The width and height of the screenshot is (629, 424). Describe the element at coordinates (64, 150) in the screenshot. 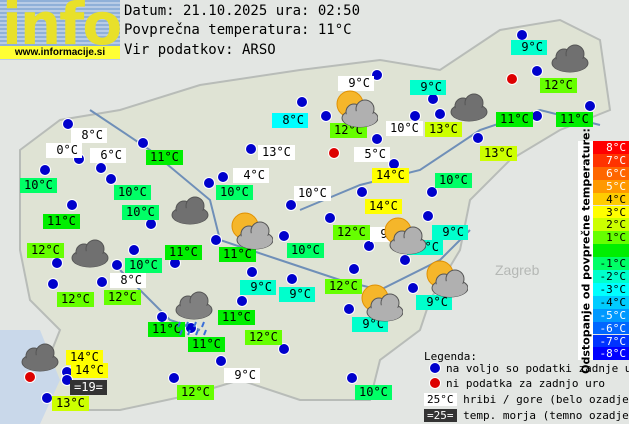

I see `station-temperature: 0°C` at that location.